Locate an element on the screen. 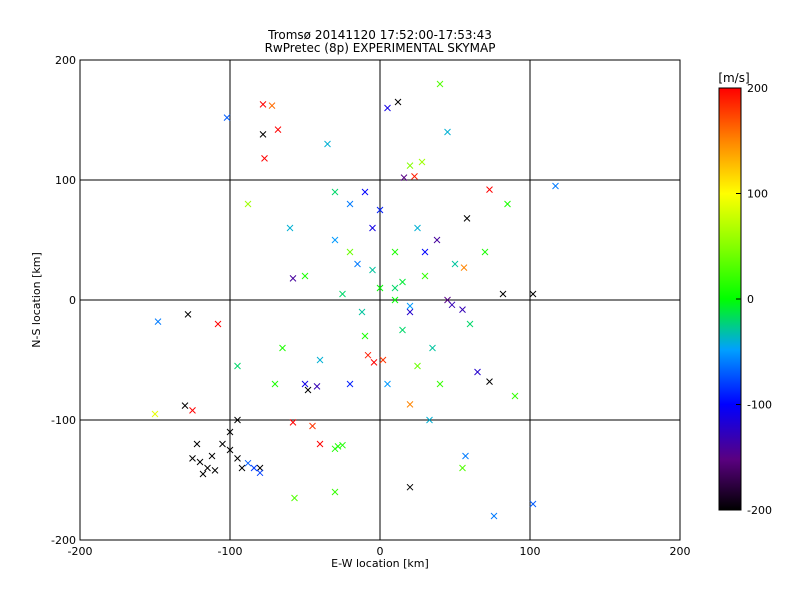  x-tick-label: -100 is located at coordinates (230, 551).